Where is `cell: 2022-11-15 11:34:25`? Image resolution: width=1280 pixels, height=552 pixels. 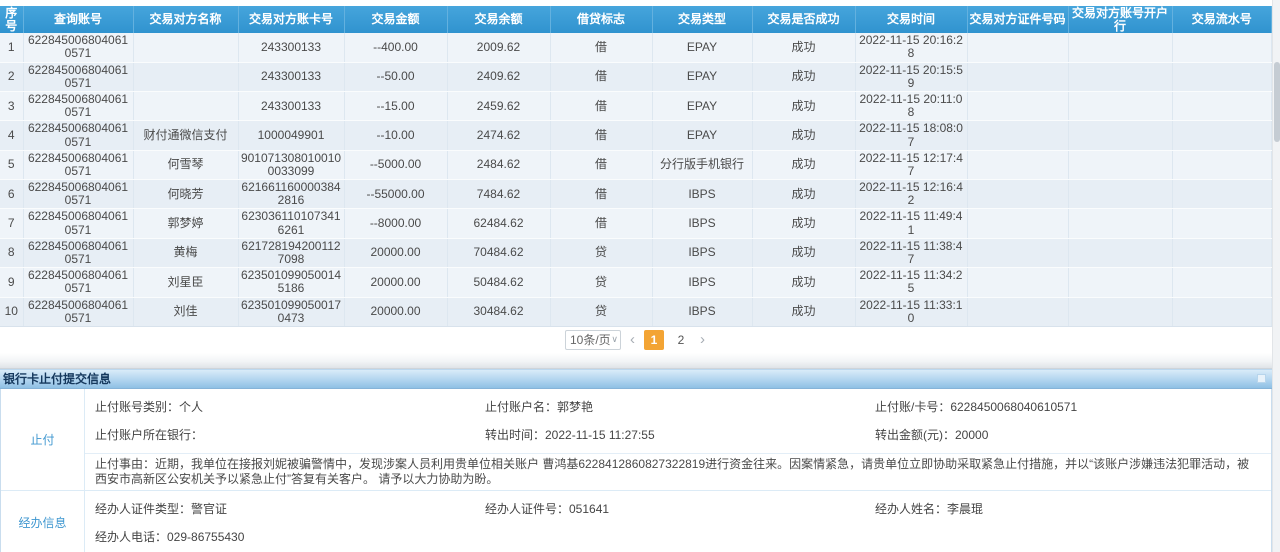
cell: 2022-11-15 11:34:25 is located at coordinates (911, 282).